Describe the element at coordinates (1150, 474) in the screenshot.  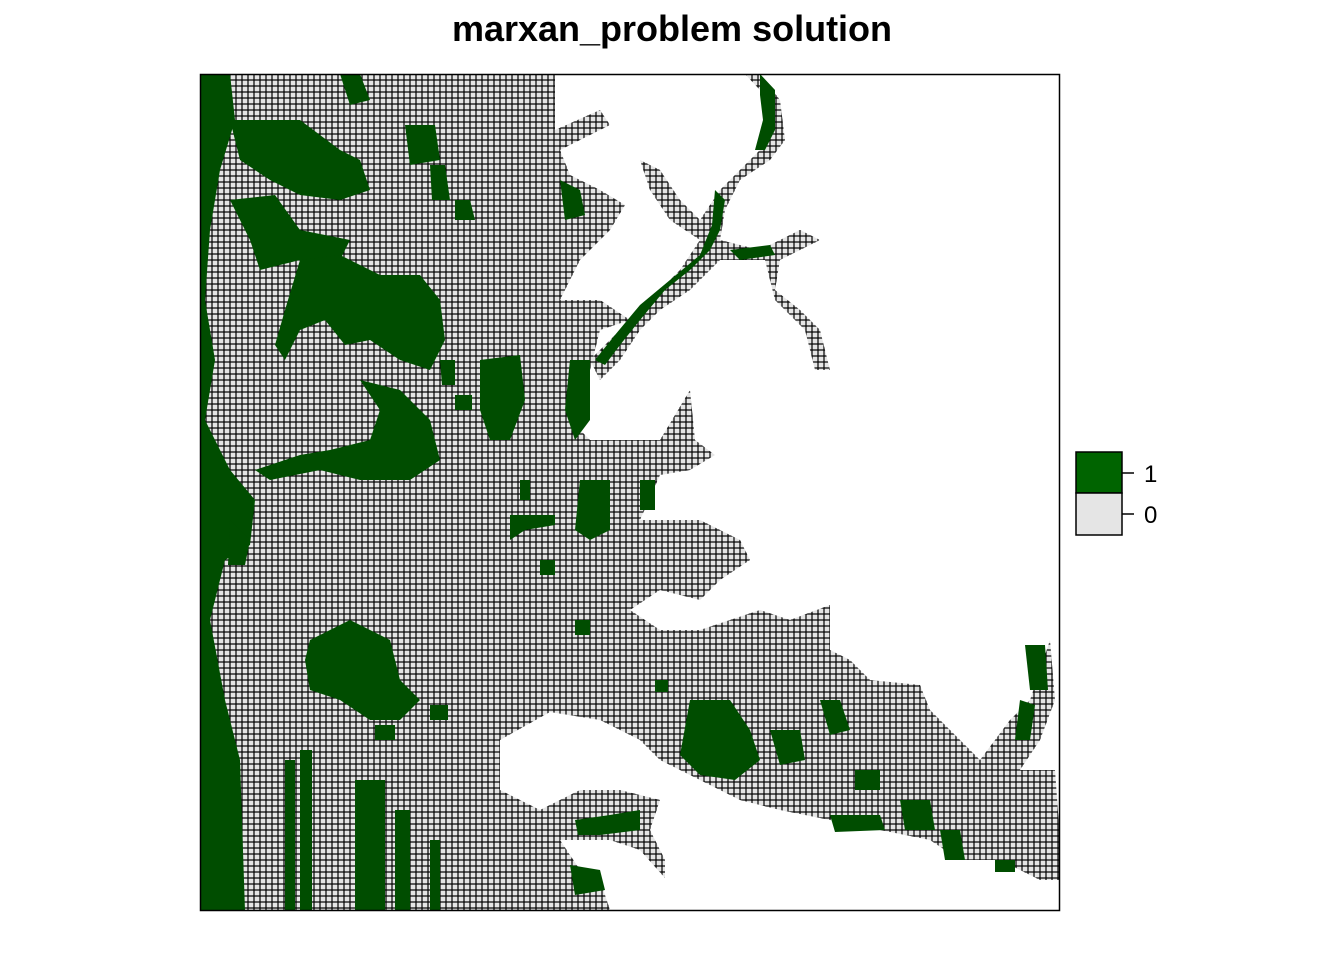
I see `legend-label-1: 1` at that location.